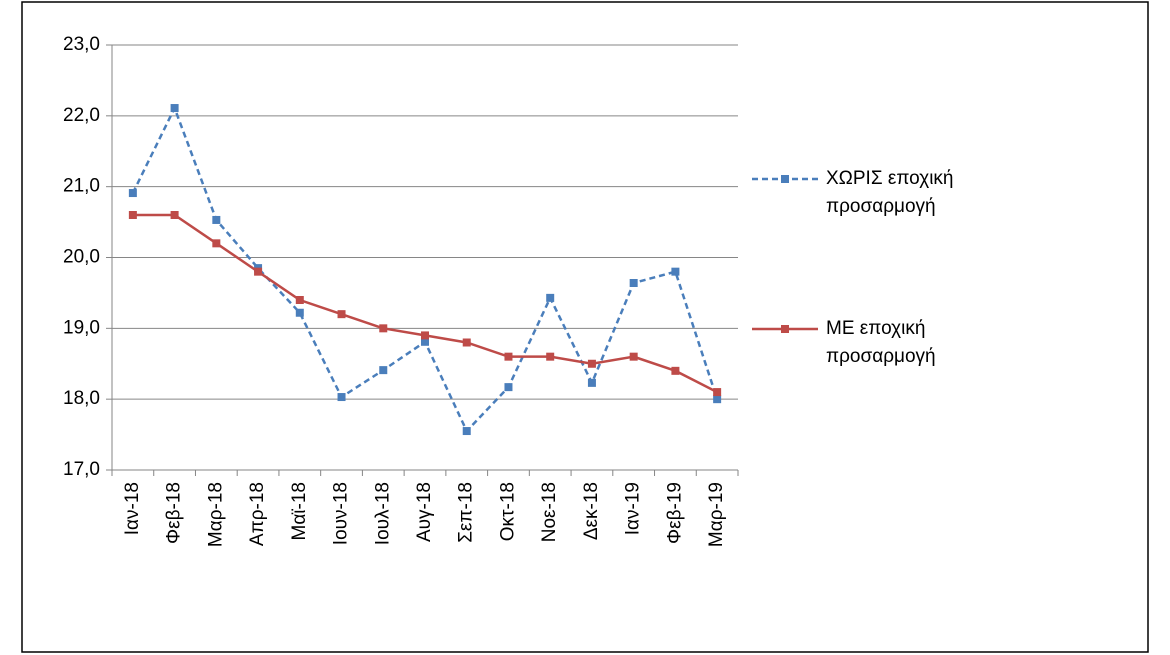 The image size is (1170, 655). What do you see at coordinates (716, 514) in the screenshot?
I see `x-tick-label: Μαρ-19` at bounding box center [716, 514].